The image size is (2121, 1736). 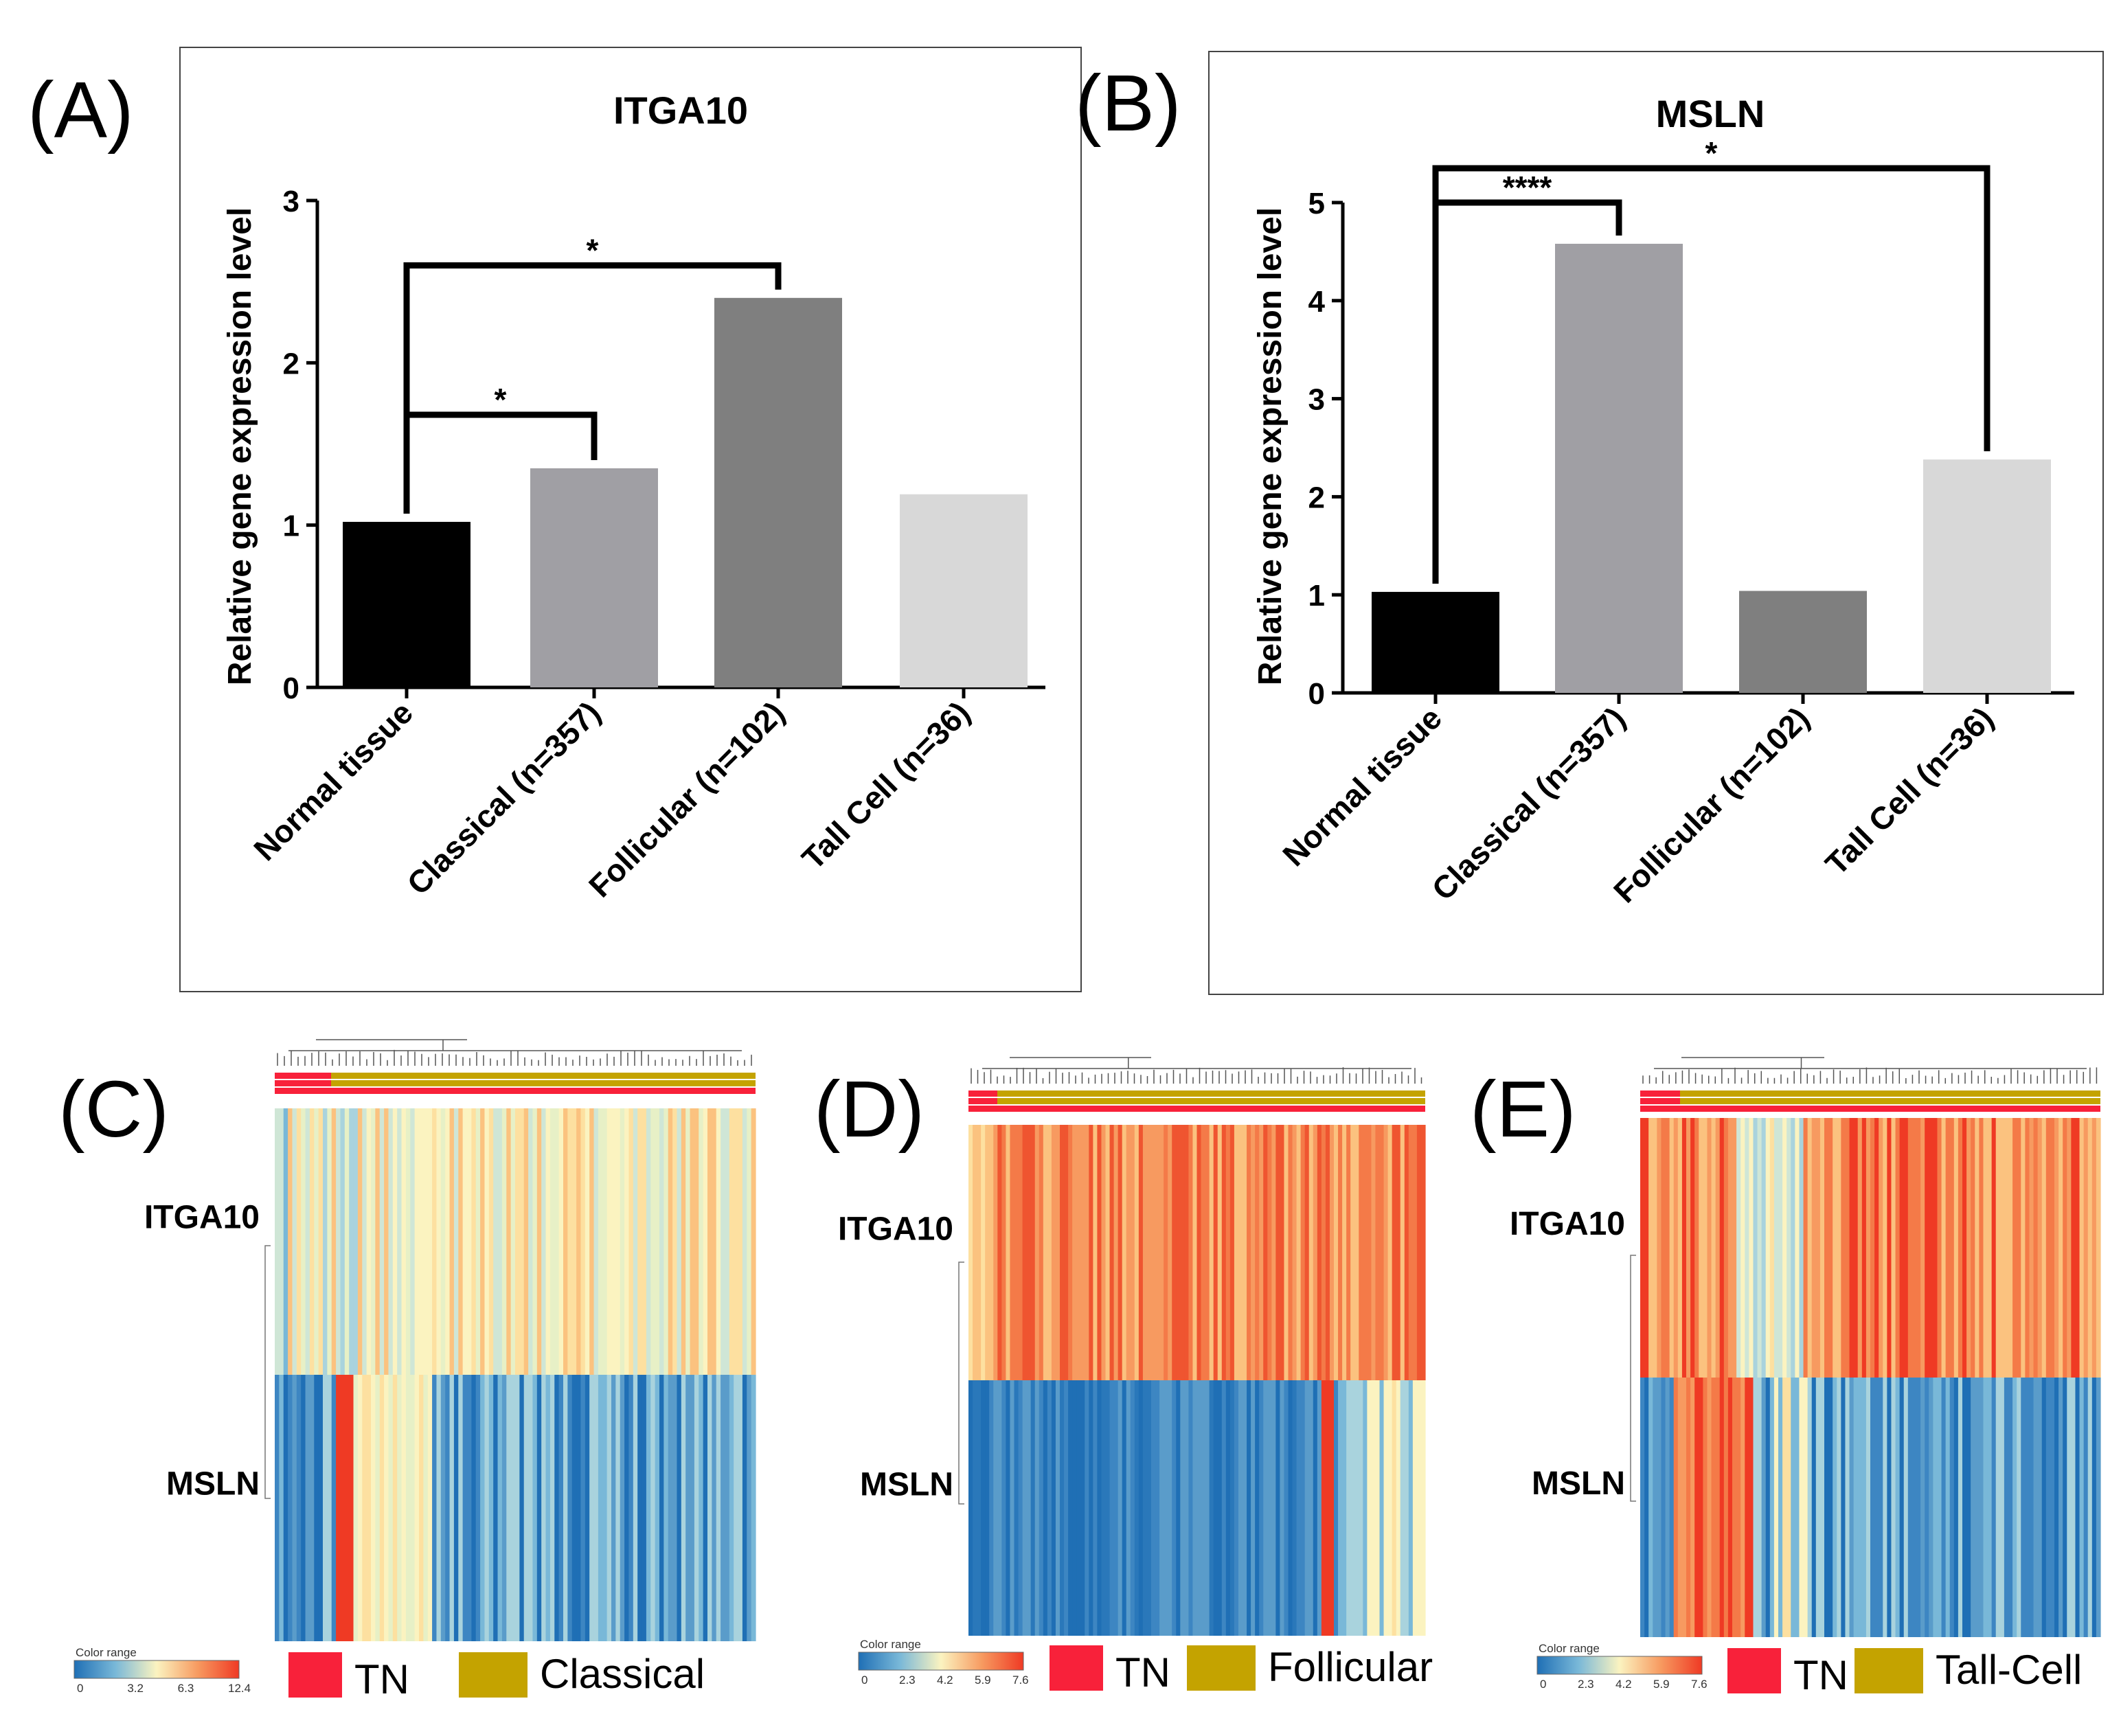 What do you see at coordinates (895, 1229) in the screenshot?
I see `panel-d-row-label: ITGA10` at bounding box center [895, 1229].